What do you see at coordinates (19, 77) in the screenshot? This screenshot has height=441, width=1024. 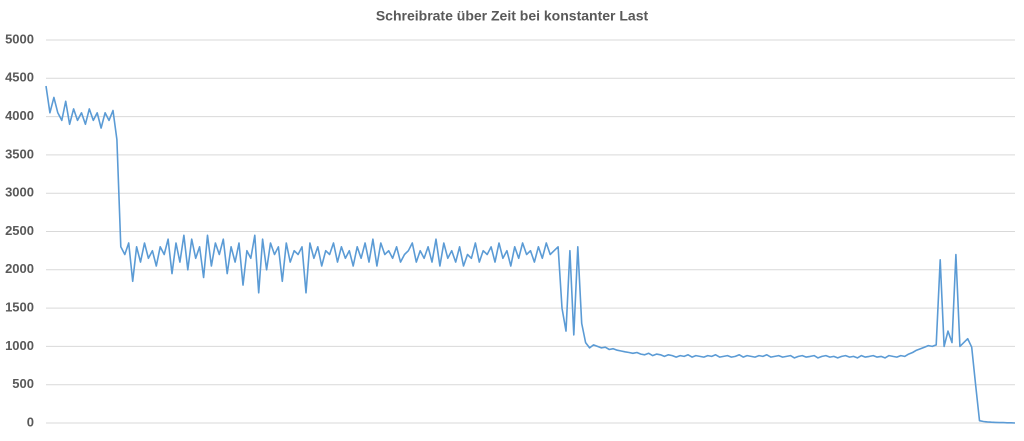 I see `y-tick-label: 4500` at bounding box center [19, 77].